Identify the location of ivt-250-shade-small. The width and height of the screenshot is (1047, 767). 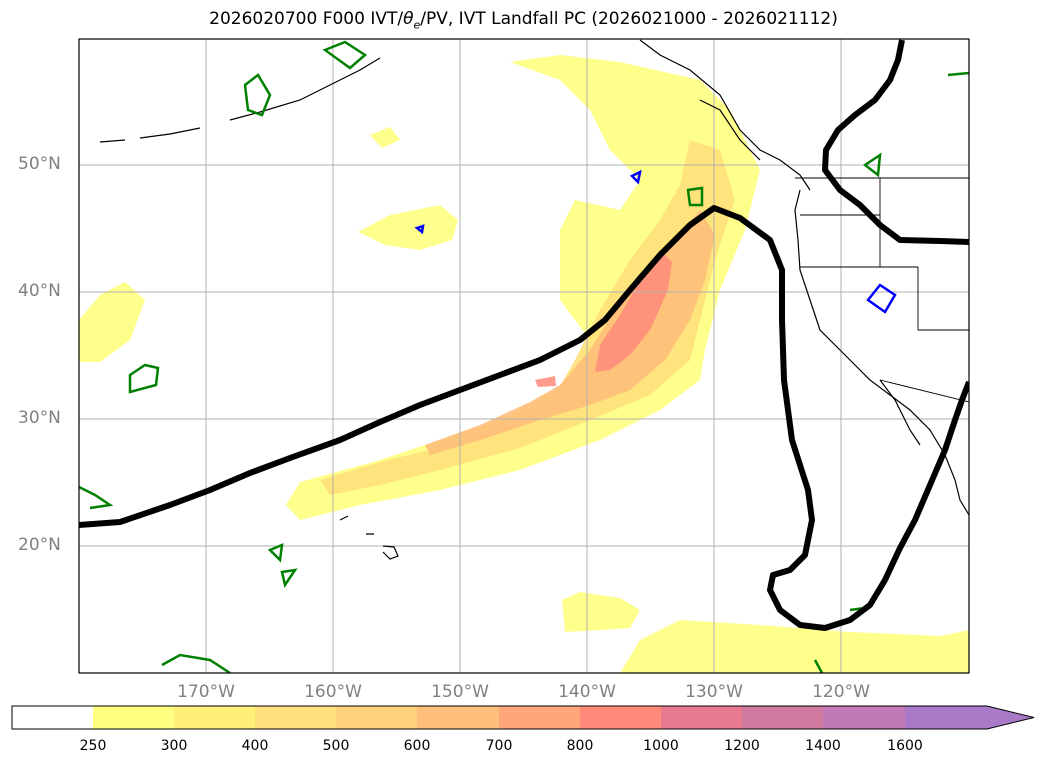
(385, 137).